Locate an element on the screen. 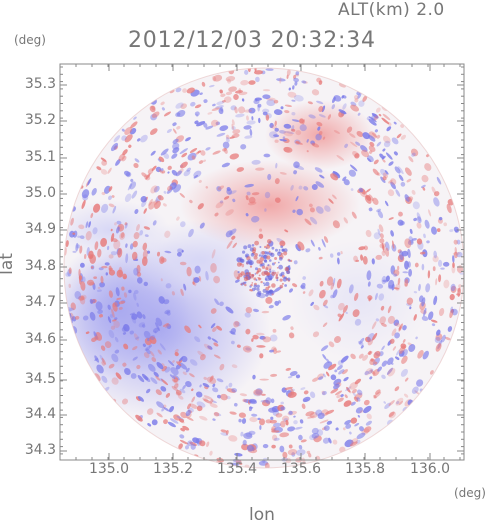 Image resolution: width=491 pixels, height=525 pixels. y-tick-label: 34.5 is located at coordinates (40, 379).